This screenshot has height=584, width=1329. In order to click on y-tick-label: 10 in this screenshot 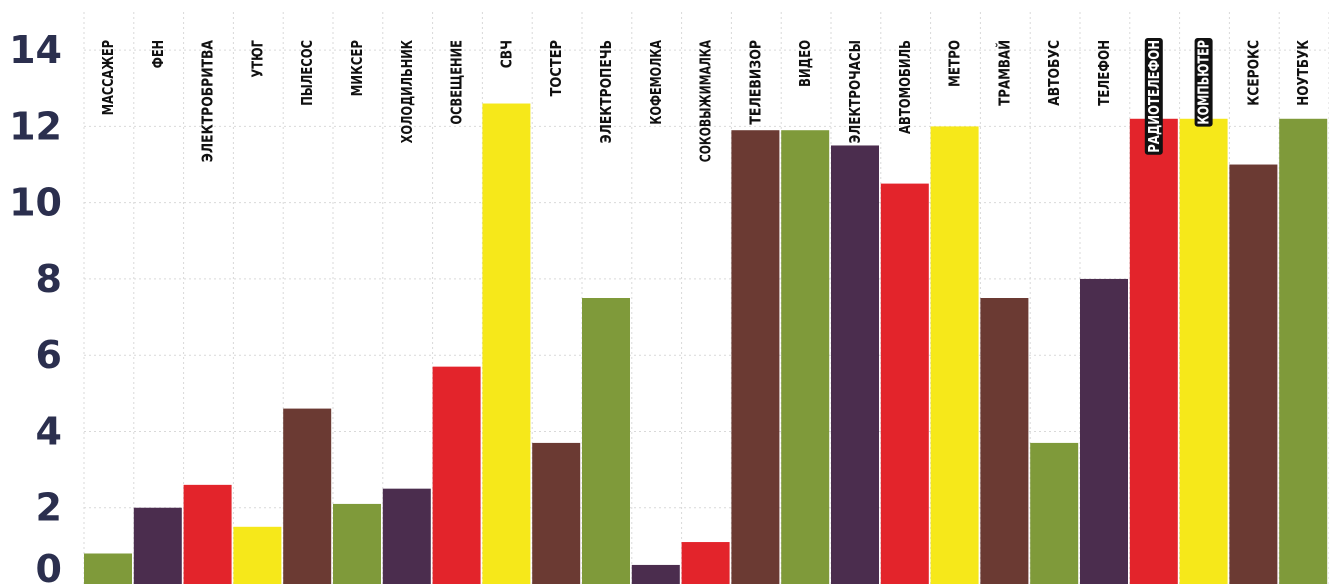, I will do `click(35, 203)`.